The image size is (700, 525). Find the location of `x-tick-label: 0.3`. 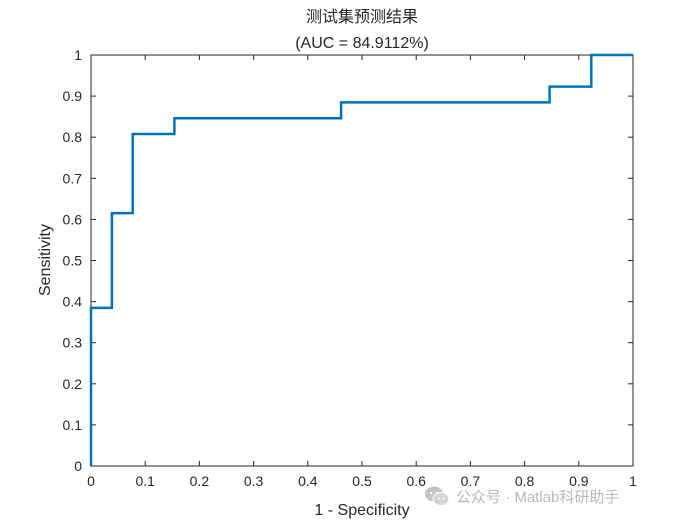

x-tick-label: 0.3 is located at coordinates (254, 481).